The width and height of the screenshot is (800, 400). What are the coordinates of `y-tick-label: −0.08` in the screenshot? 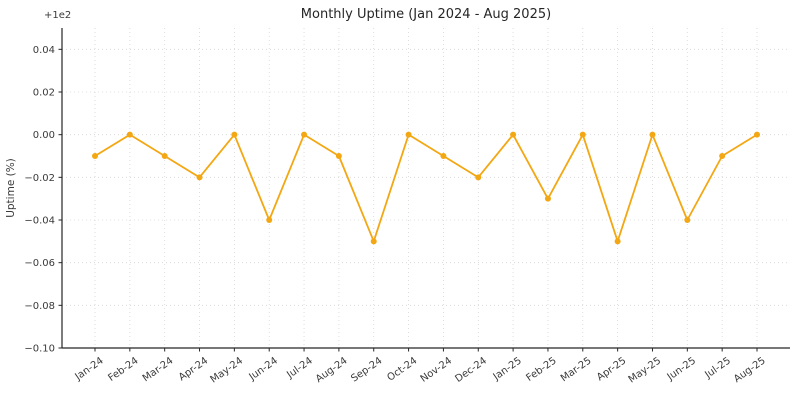 It's located at (39, 306).